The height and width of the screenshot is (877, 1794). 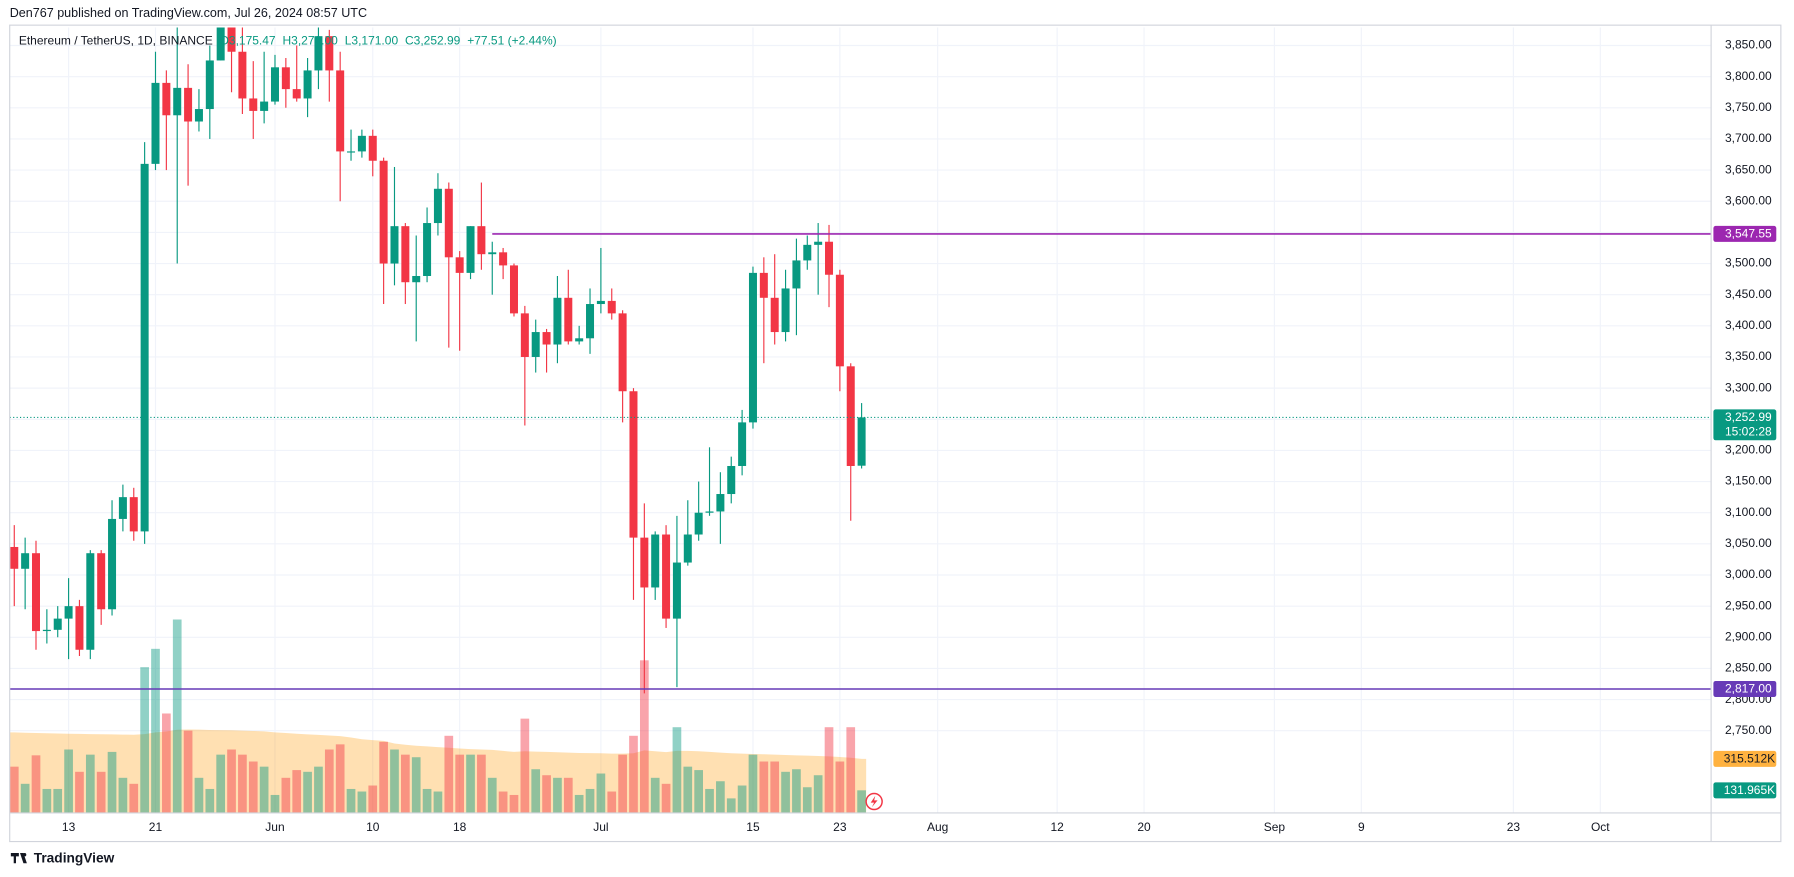 What do you see at coordinates (1748, 512) in the screenshot?
I see `y-tick-label: 3,100.00` at bounding box center [1748, 512].